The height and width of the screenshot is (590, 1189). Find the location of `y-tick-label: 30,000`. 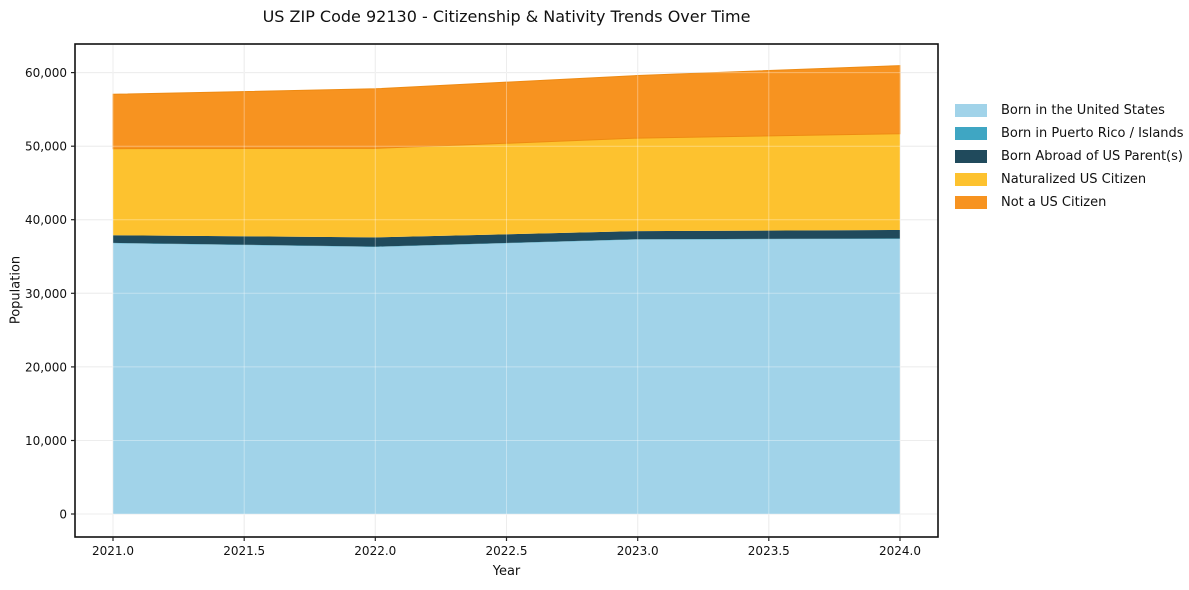

y-tick-label: 30,000 is located at coordinates (46, 294).